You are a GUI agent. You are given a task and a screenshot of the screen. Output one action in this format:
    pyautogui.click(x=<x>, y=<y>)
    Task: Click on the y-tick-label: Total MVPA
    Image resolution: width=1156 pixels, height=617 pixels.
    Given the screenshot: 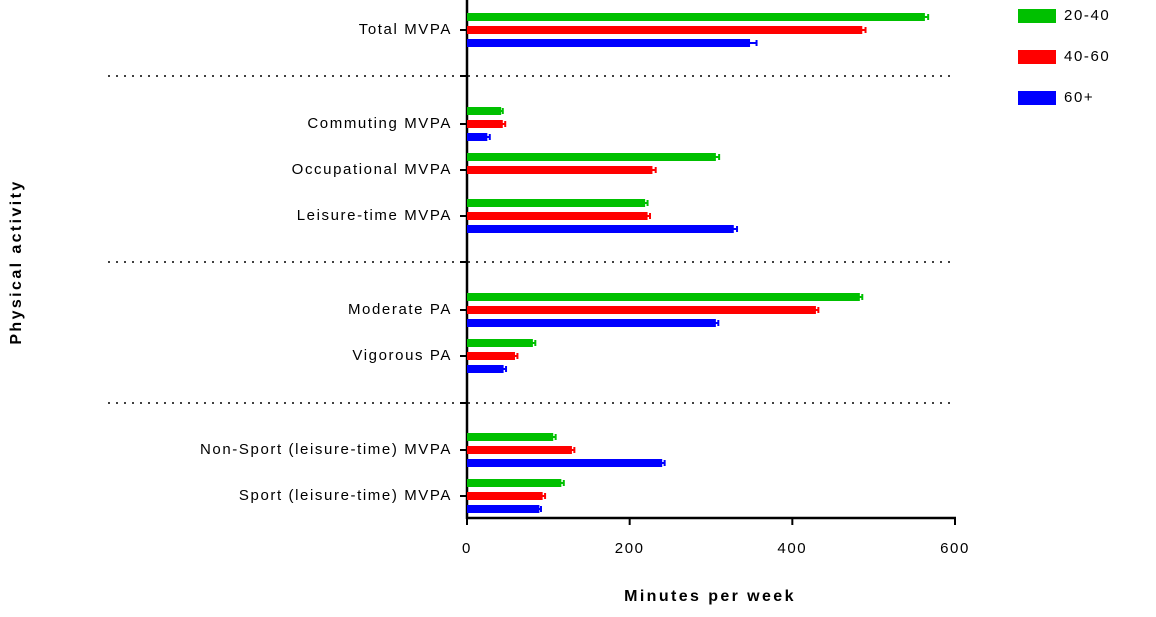 What is the action you would take?
    pyautogui.click(x=405, y=29)
    